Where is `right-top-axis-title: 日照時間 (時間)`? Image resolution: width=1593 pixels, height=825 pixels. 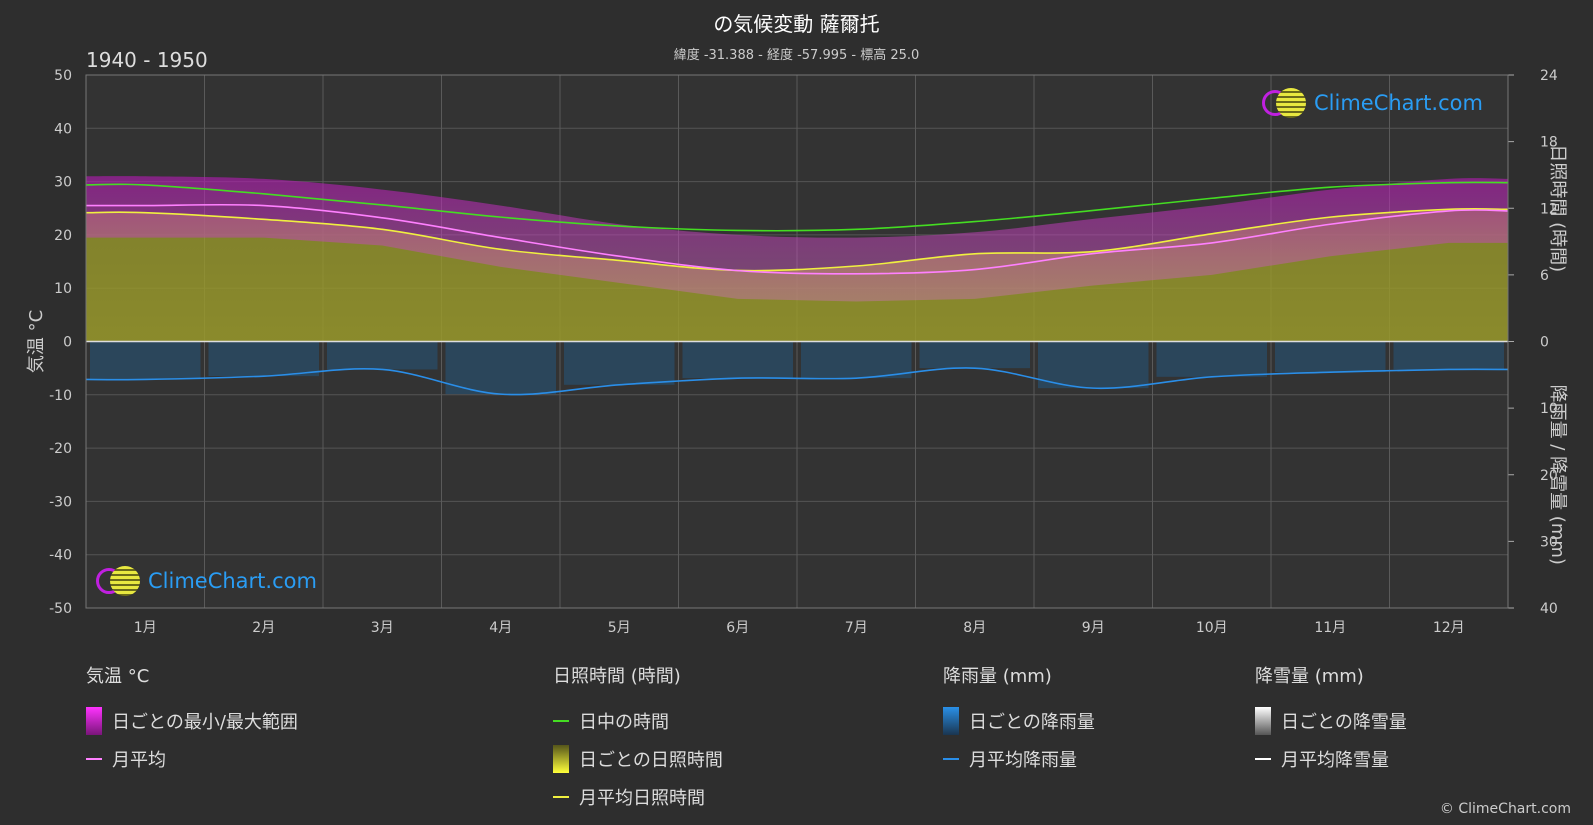
right-top-axis-title: 日照時間 (時間) is located at coordinates (1557, 208).